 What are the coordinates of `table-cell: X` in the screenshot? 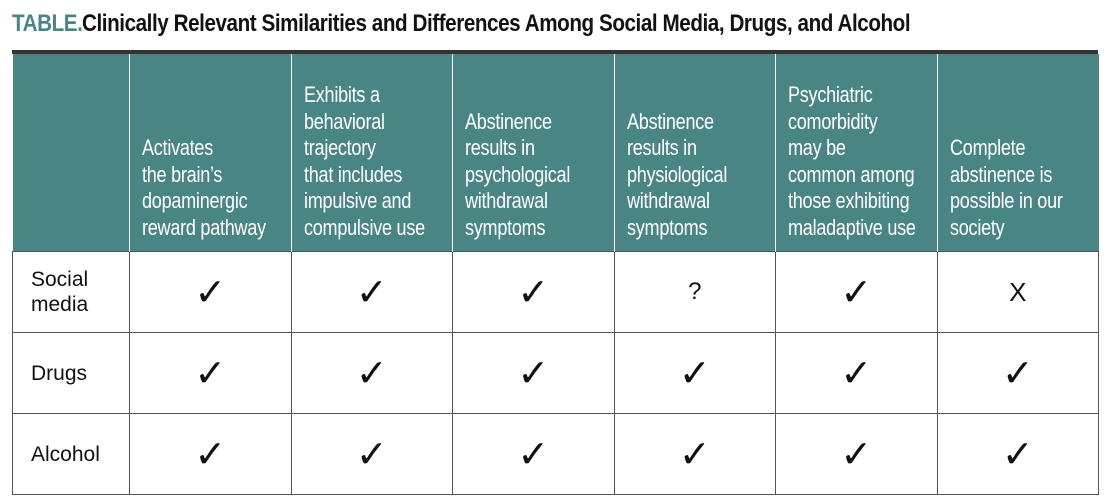 It's located at (1017, 292).